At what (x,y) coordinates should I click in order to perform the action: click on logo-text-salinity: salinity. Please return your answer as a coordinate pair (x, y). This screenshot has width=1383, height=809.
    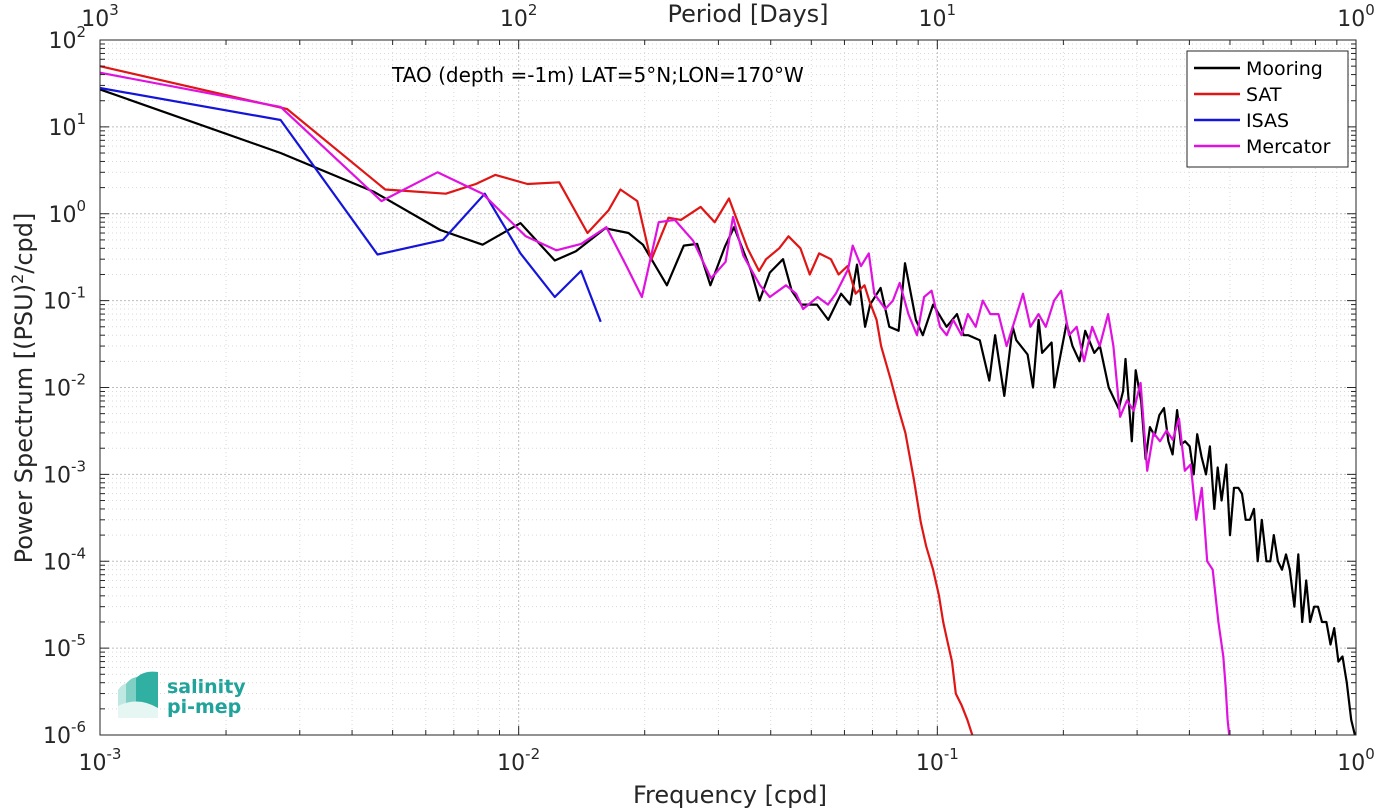
    Looking at the image, I should click on (206, 687).